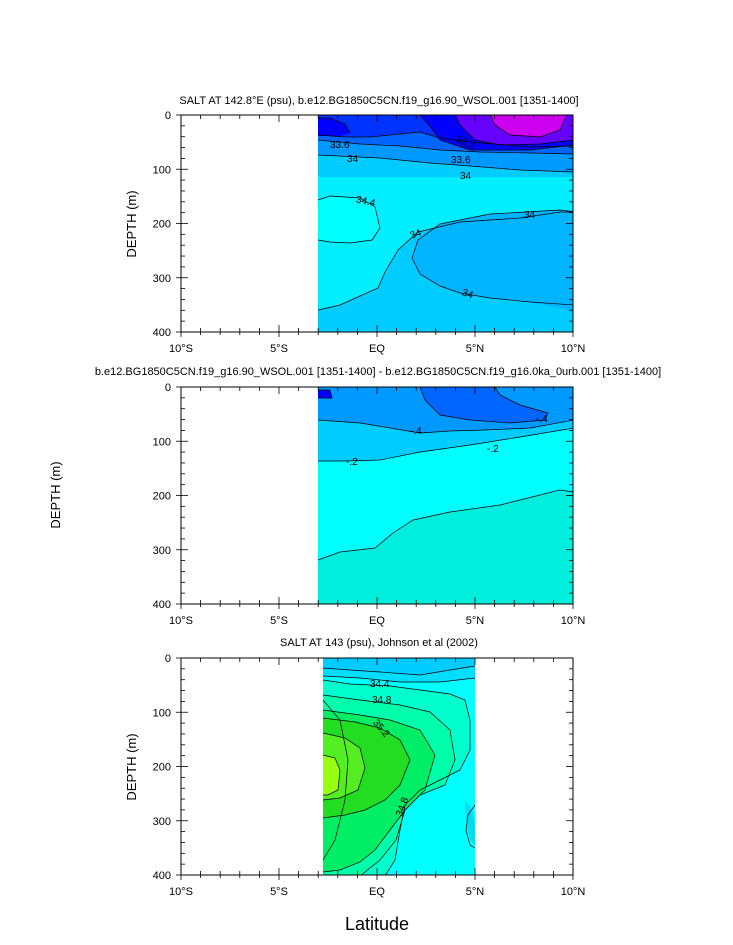  Describe the element at coordinates (379, 643) in the screenshot. I see `panel-3-title: SALT AT 143 (psu), Johnson et al (2002)` at that location.